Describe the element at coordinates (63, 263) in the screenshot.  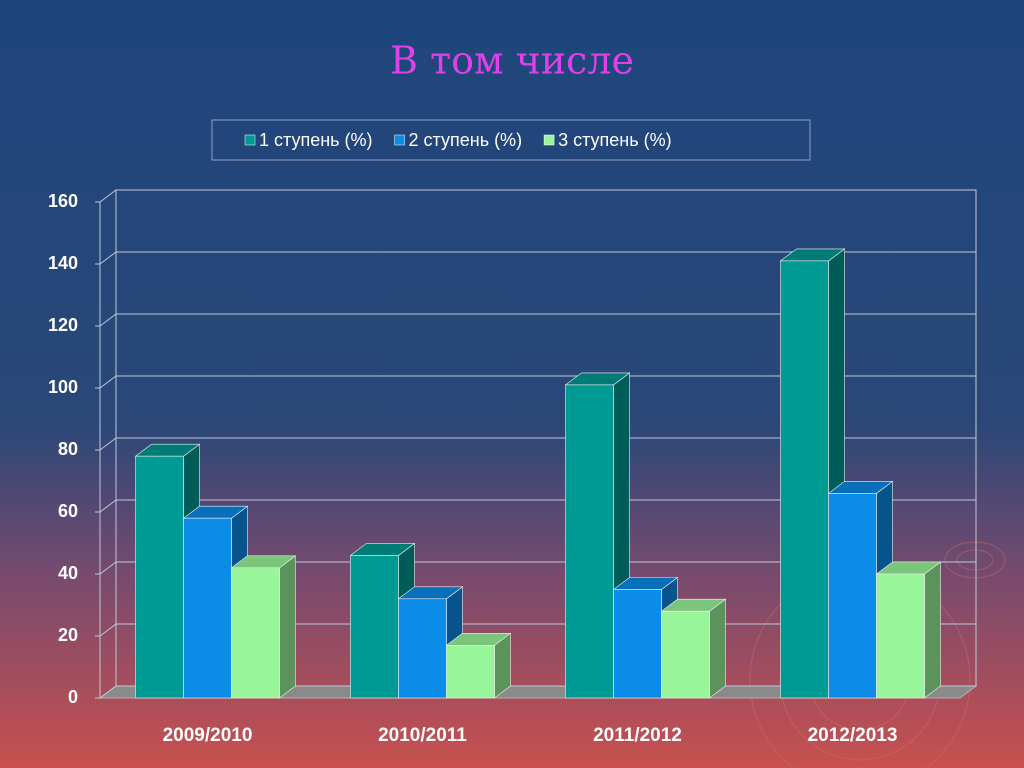
I see `y-tick-label: 140` at that location.